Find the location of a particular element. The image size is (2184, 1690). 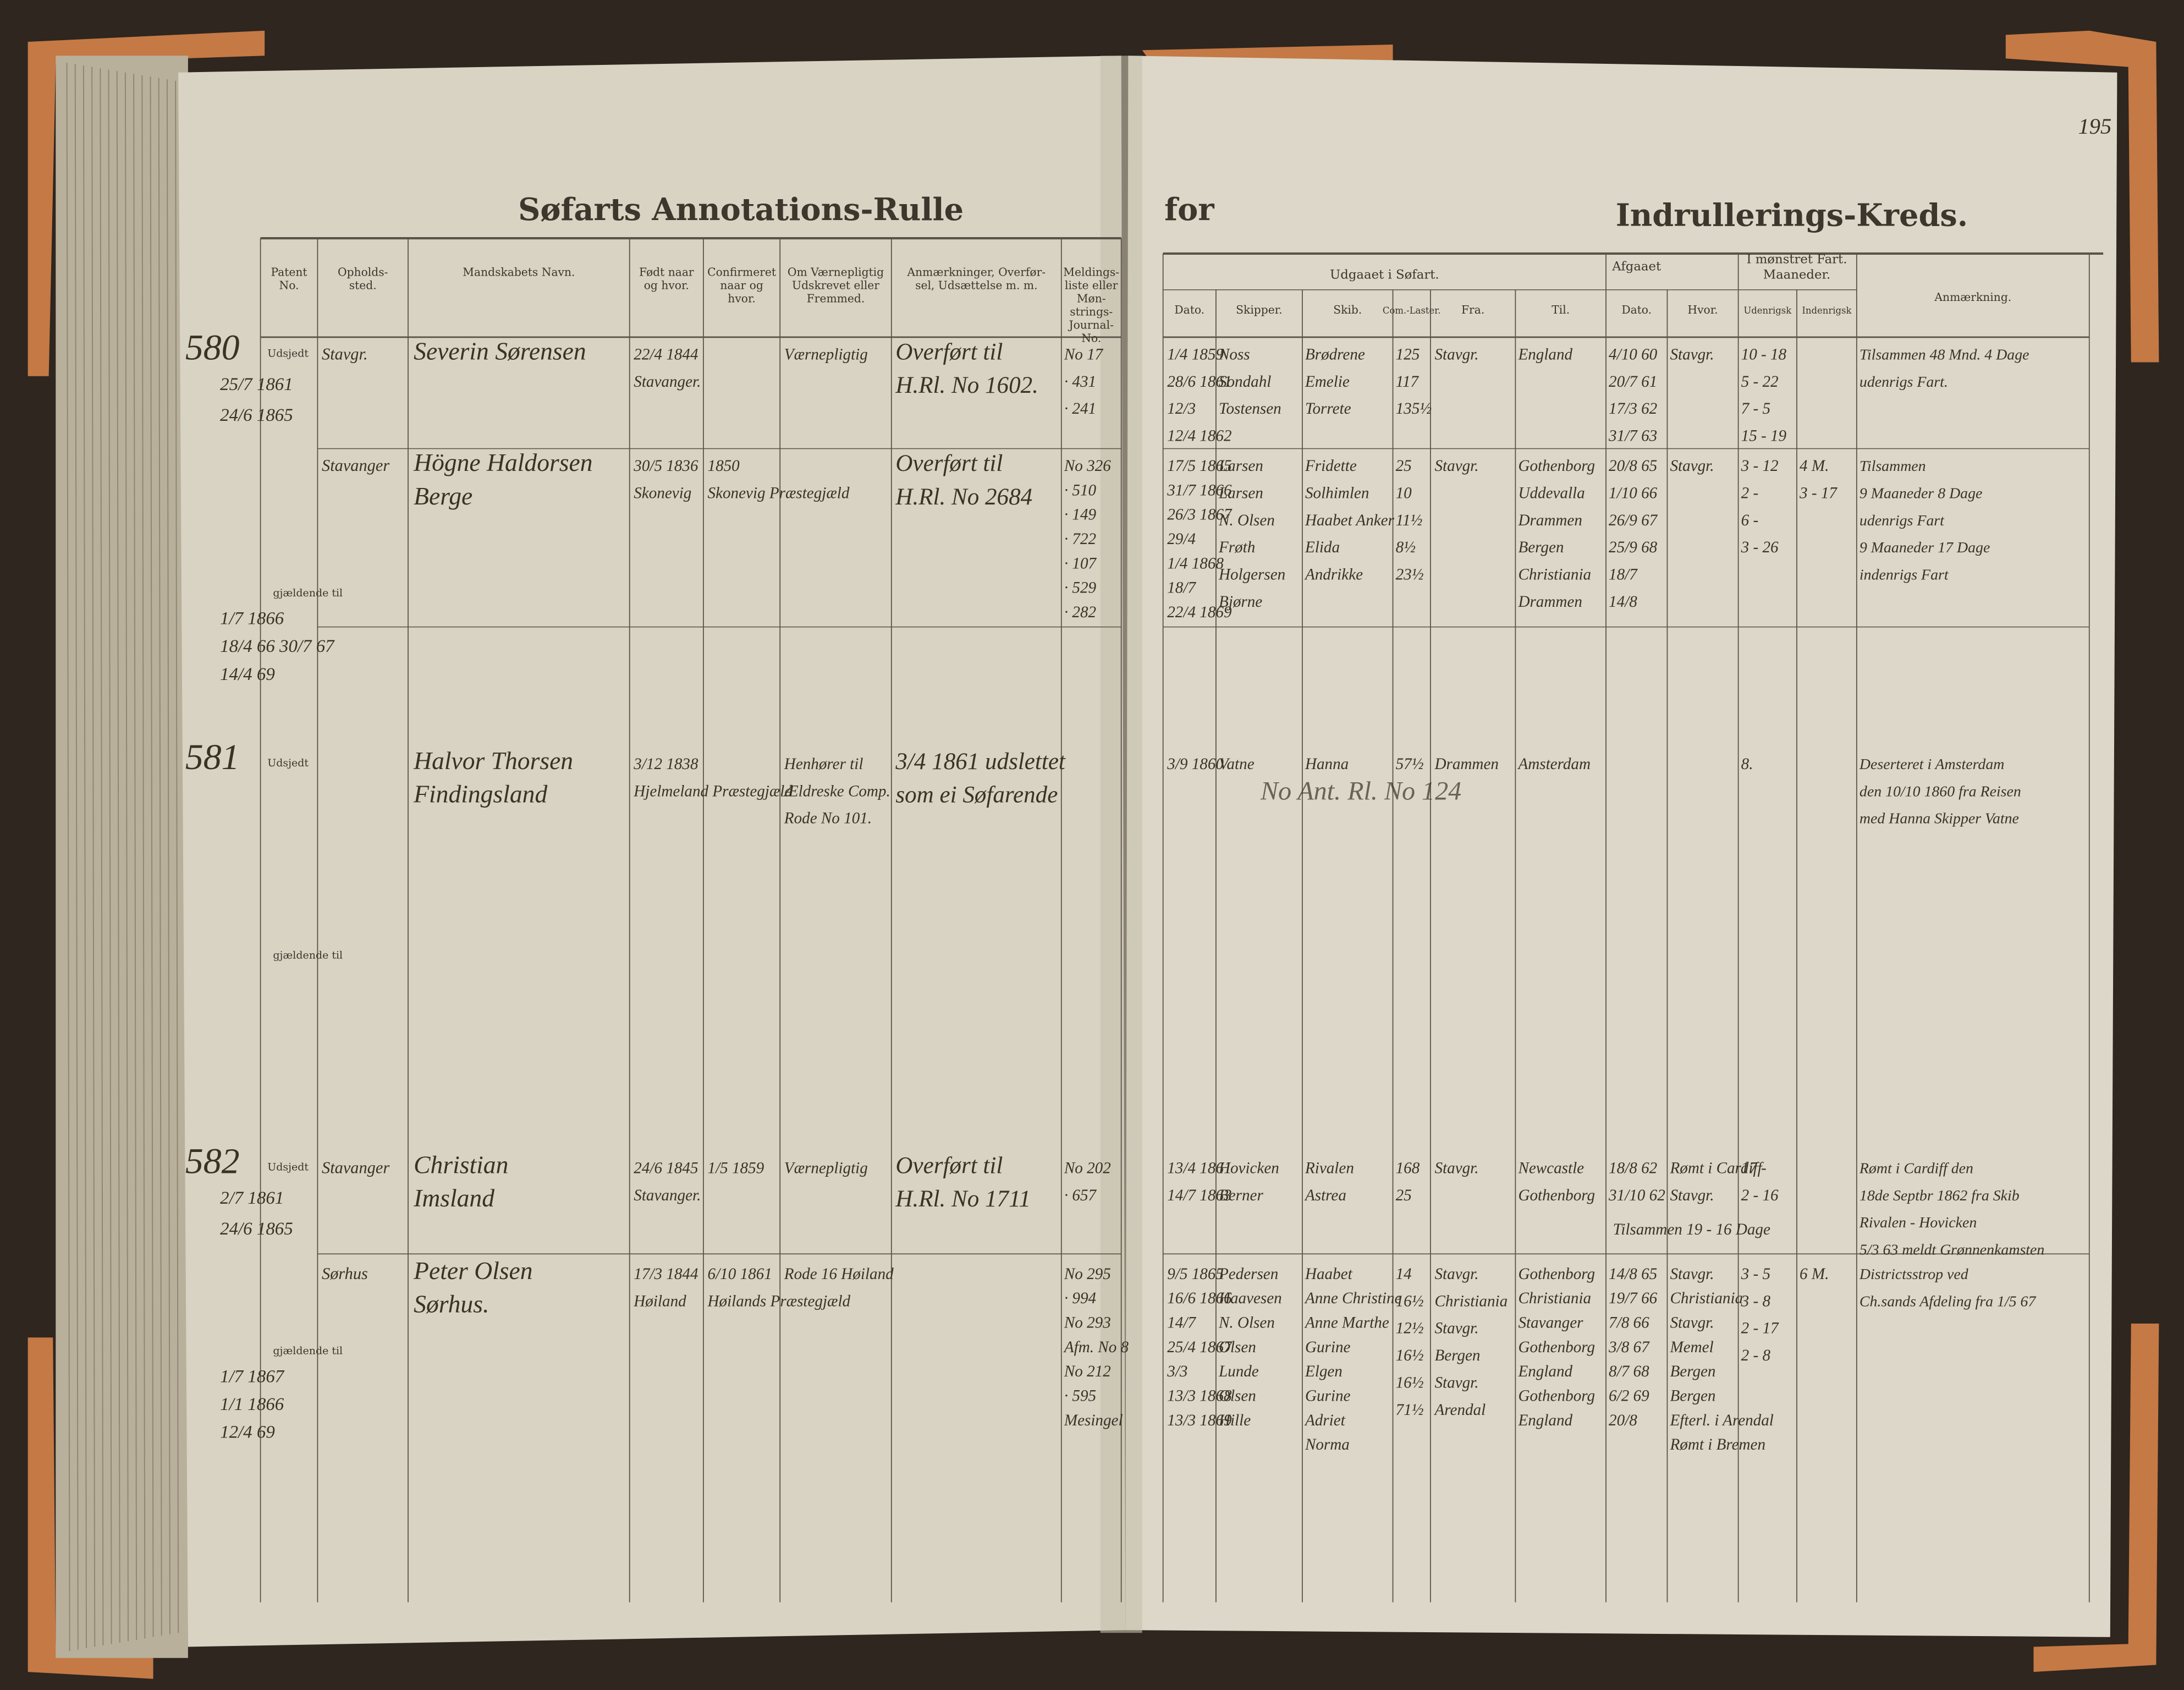

issued-date: 25/7 1861 is located at coordinates (256, 384).